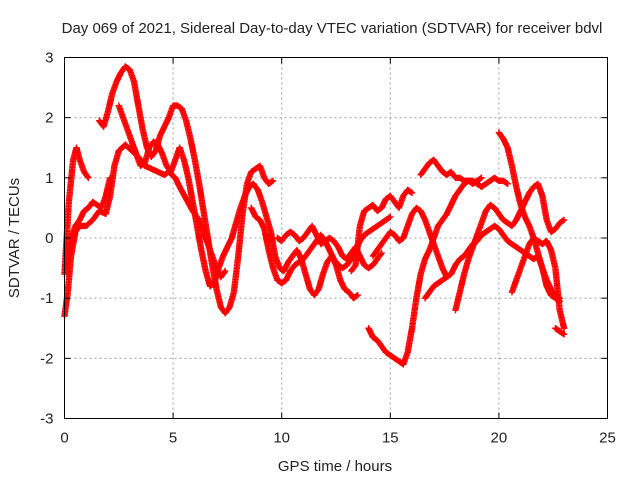 The width and height of the screenshot is (640, 480). Describe the element at coordinates (390, 438) in the screenshot. I see `x-tick-label: 15` at that location.